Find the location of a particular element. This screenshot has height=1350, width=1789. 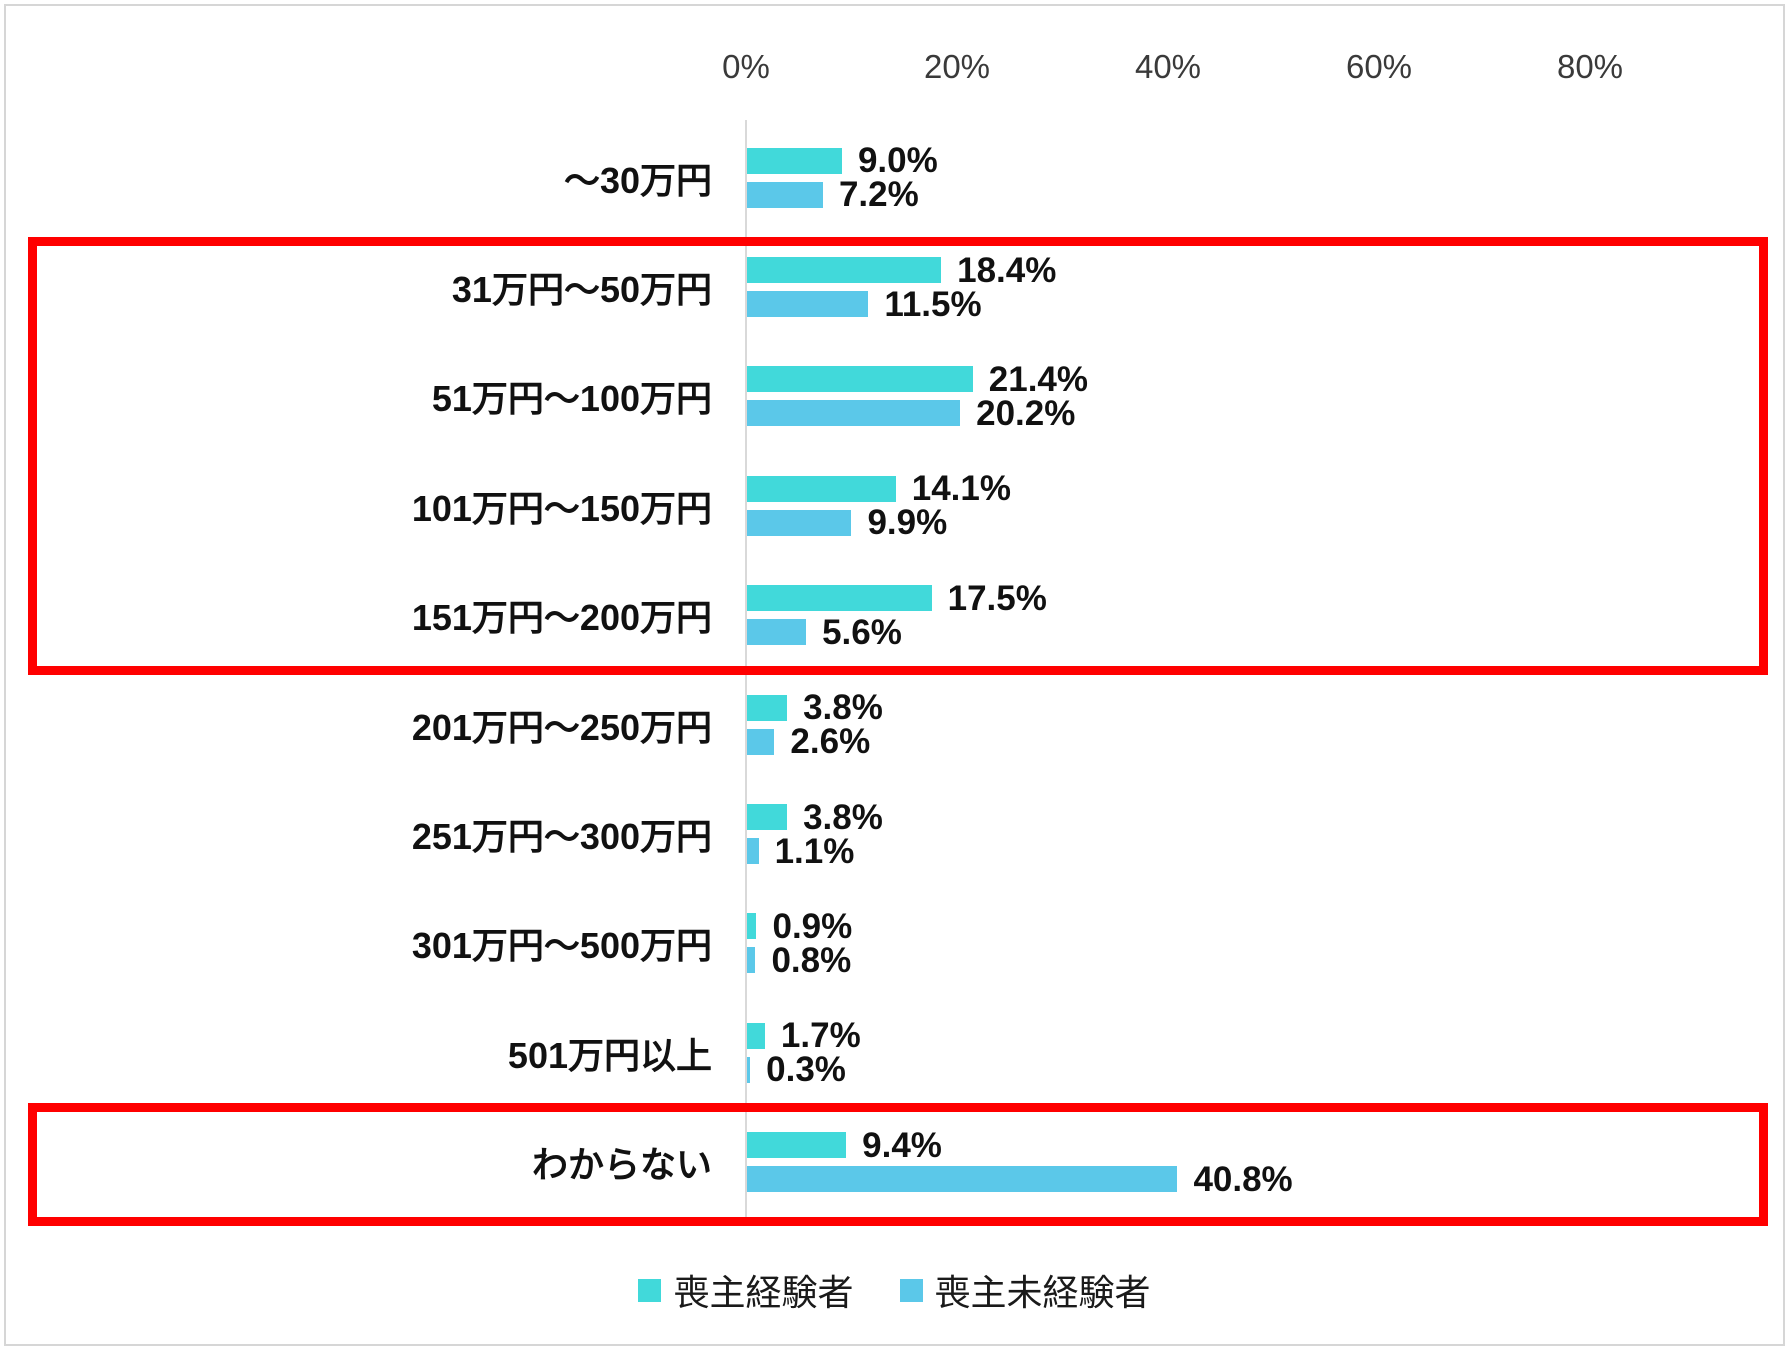

value-label: 7.2% is located at coordinates (878, 195).